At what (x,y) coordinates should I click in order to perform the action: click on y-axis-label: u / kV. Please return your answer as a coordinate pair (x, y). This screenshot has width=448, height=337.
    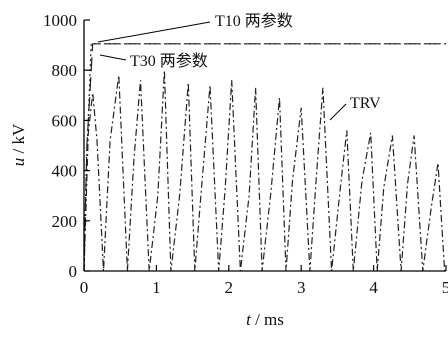
    Looking at the image, I should click on (18, 144).